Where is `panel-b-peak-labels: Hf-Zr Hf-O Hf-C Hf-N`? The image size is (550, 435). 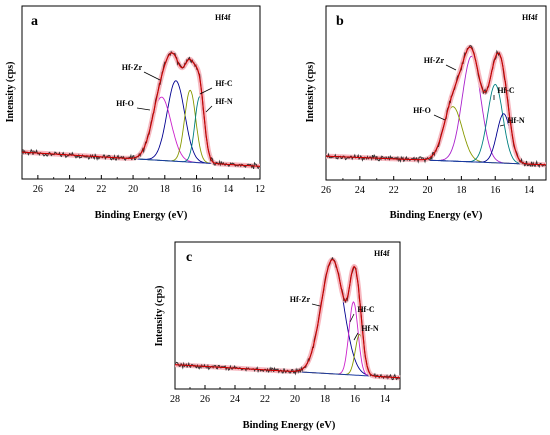
panel-b-peak-labels: Hf-Zr Hf-O Hf-C Hf-N is located at coordinates (469, 91).